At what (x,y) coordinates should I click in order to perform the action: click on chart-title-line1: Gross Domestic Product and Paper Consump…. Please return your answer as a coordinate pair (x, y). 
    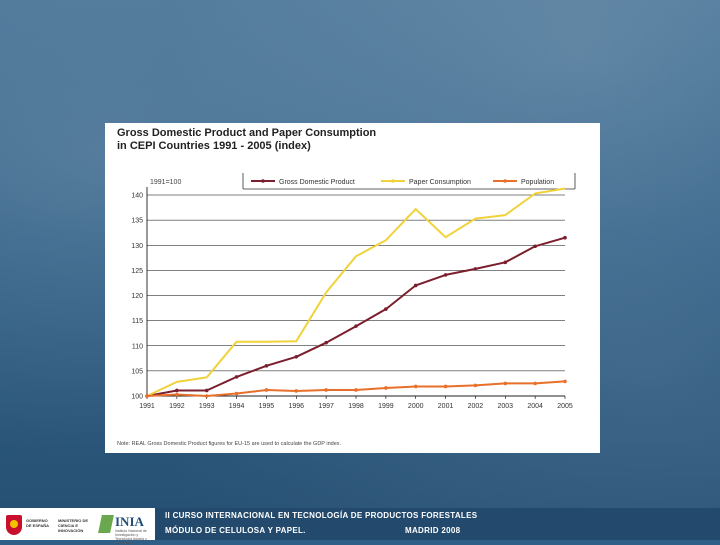
    Looking at the image, I should click on (247, 133).